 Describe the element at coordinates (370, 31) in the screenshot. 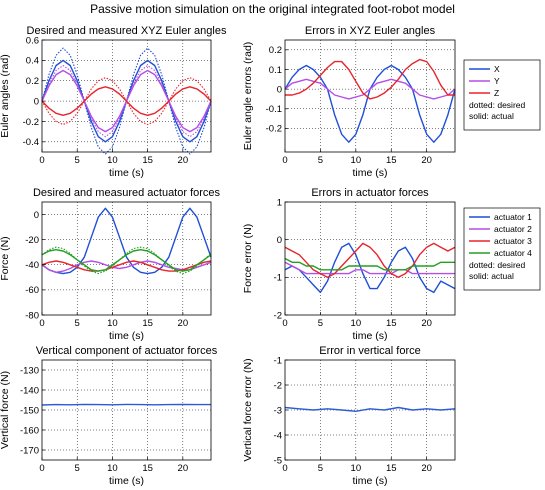

I see `chart-title: Errors in XYZ Euler angles` at that location.